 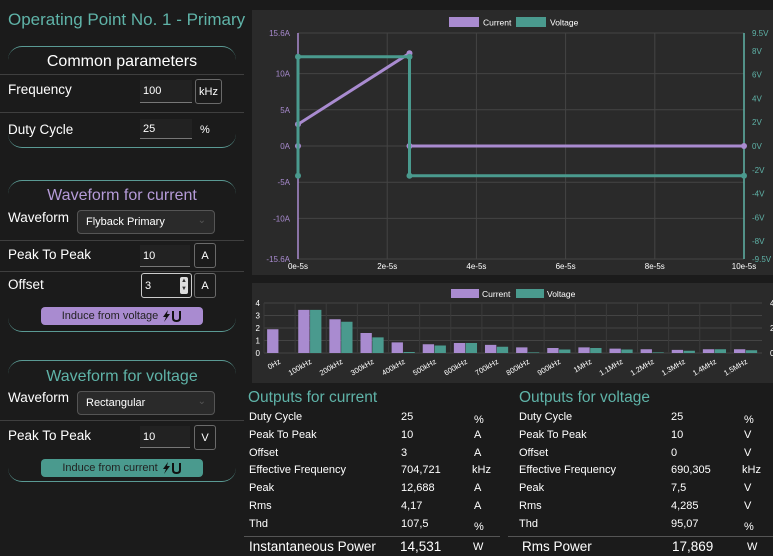 What do you see at coordinates (762, 259) in the screenshot?
I see `y-right-tick: -9.5V` at bounding box center [762, 259].